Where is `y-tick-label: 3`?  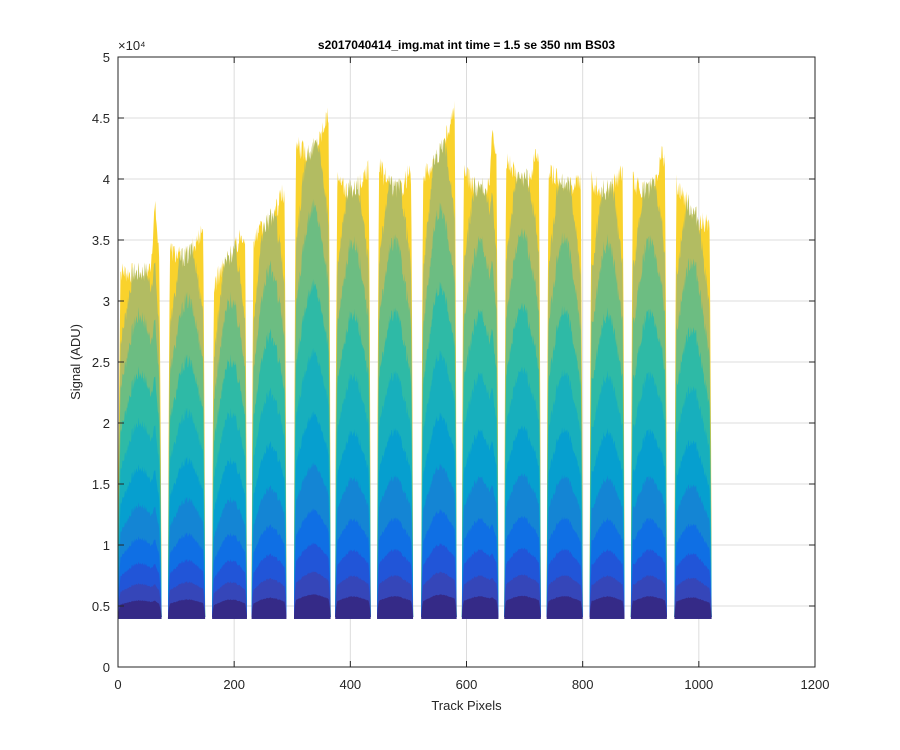
y-tick-label: 3 is located at coordinates (106, 301).